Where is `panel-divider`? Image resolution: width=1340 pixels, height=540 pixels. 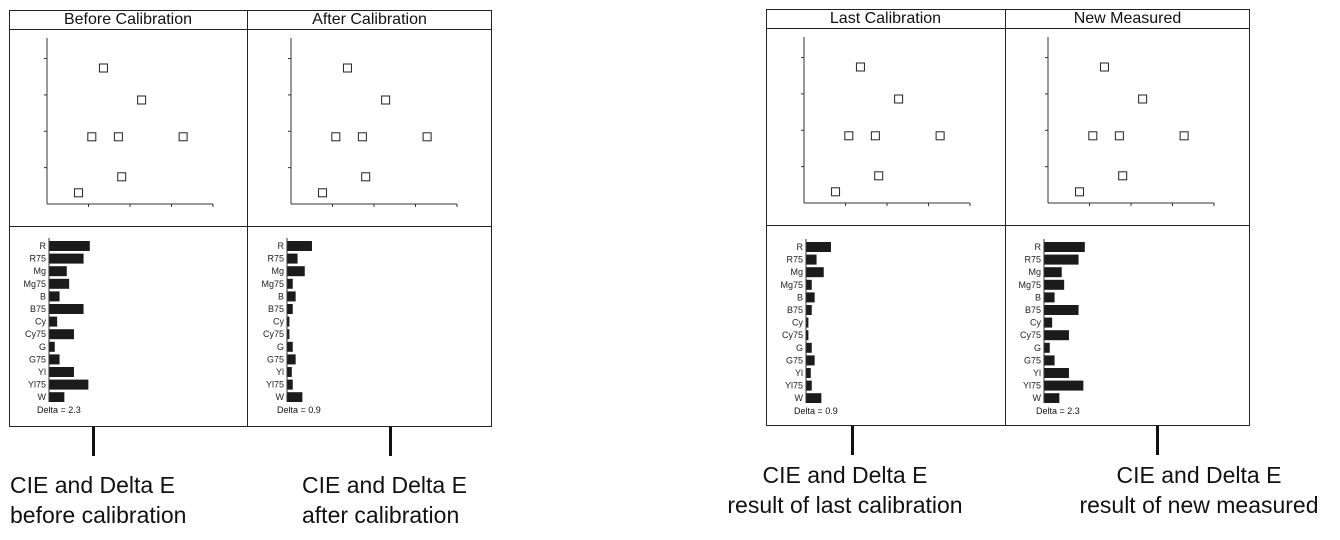
panel-divider is located at coordinates (247, 218).